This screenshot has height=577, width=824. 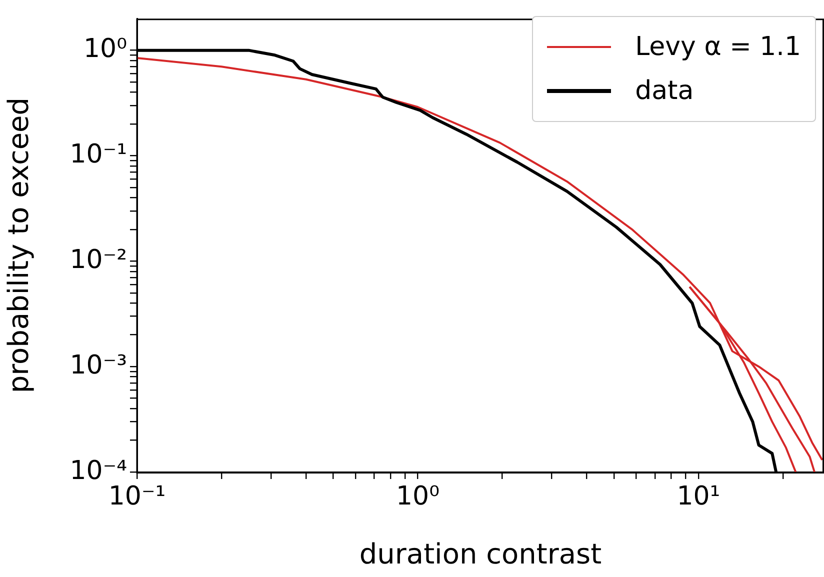 I want to click on y-tick-label: 10⁻¹, so click(x=98, y=155).